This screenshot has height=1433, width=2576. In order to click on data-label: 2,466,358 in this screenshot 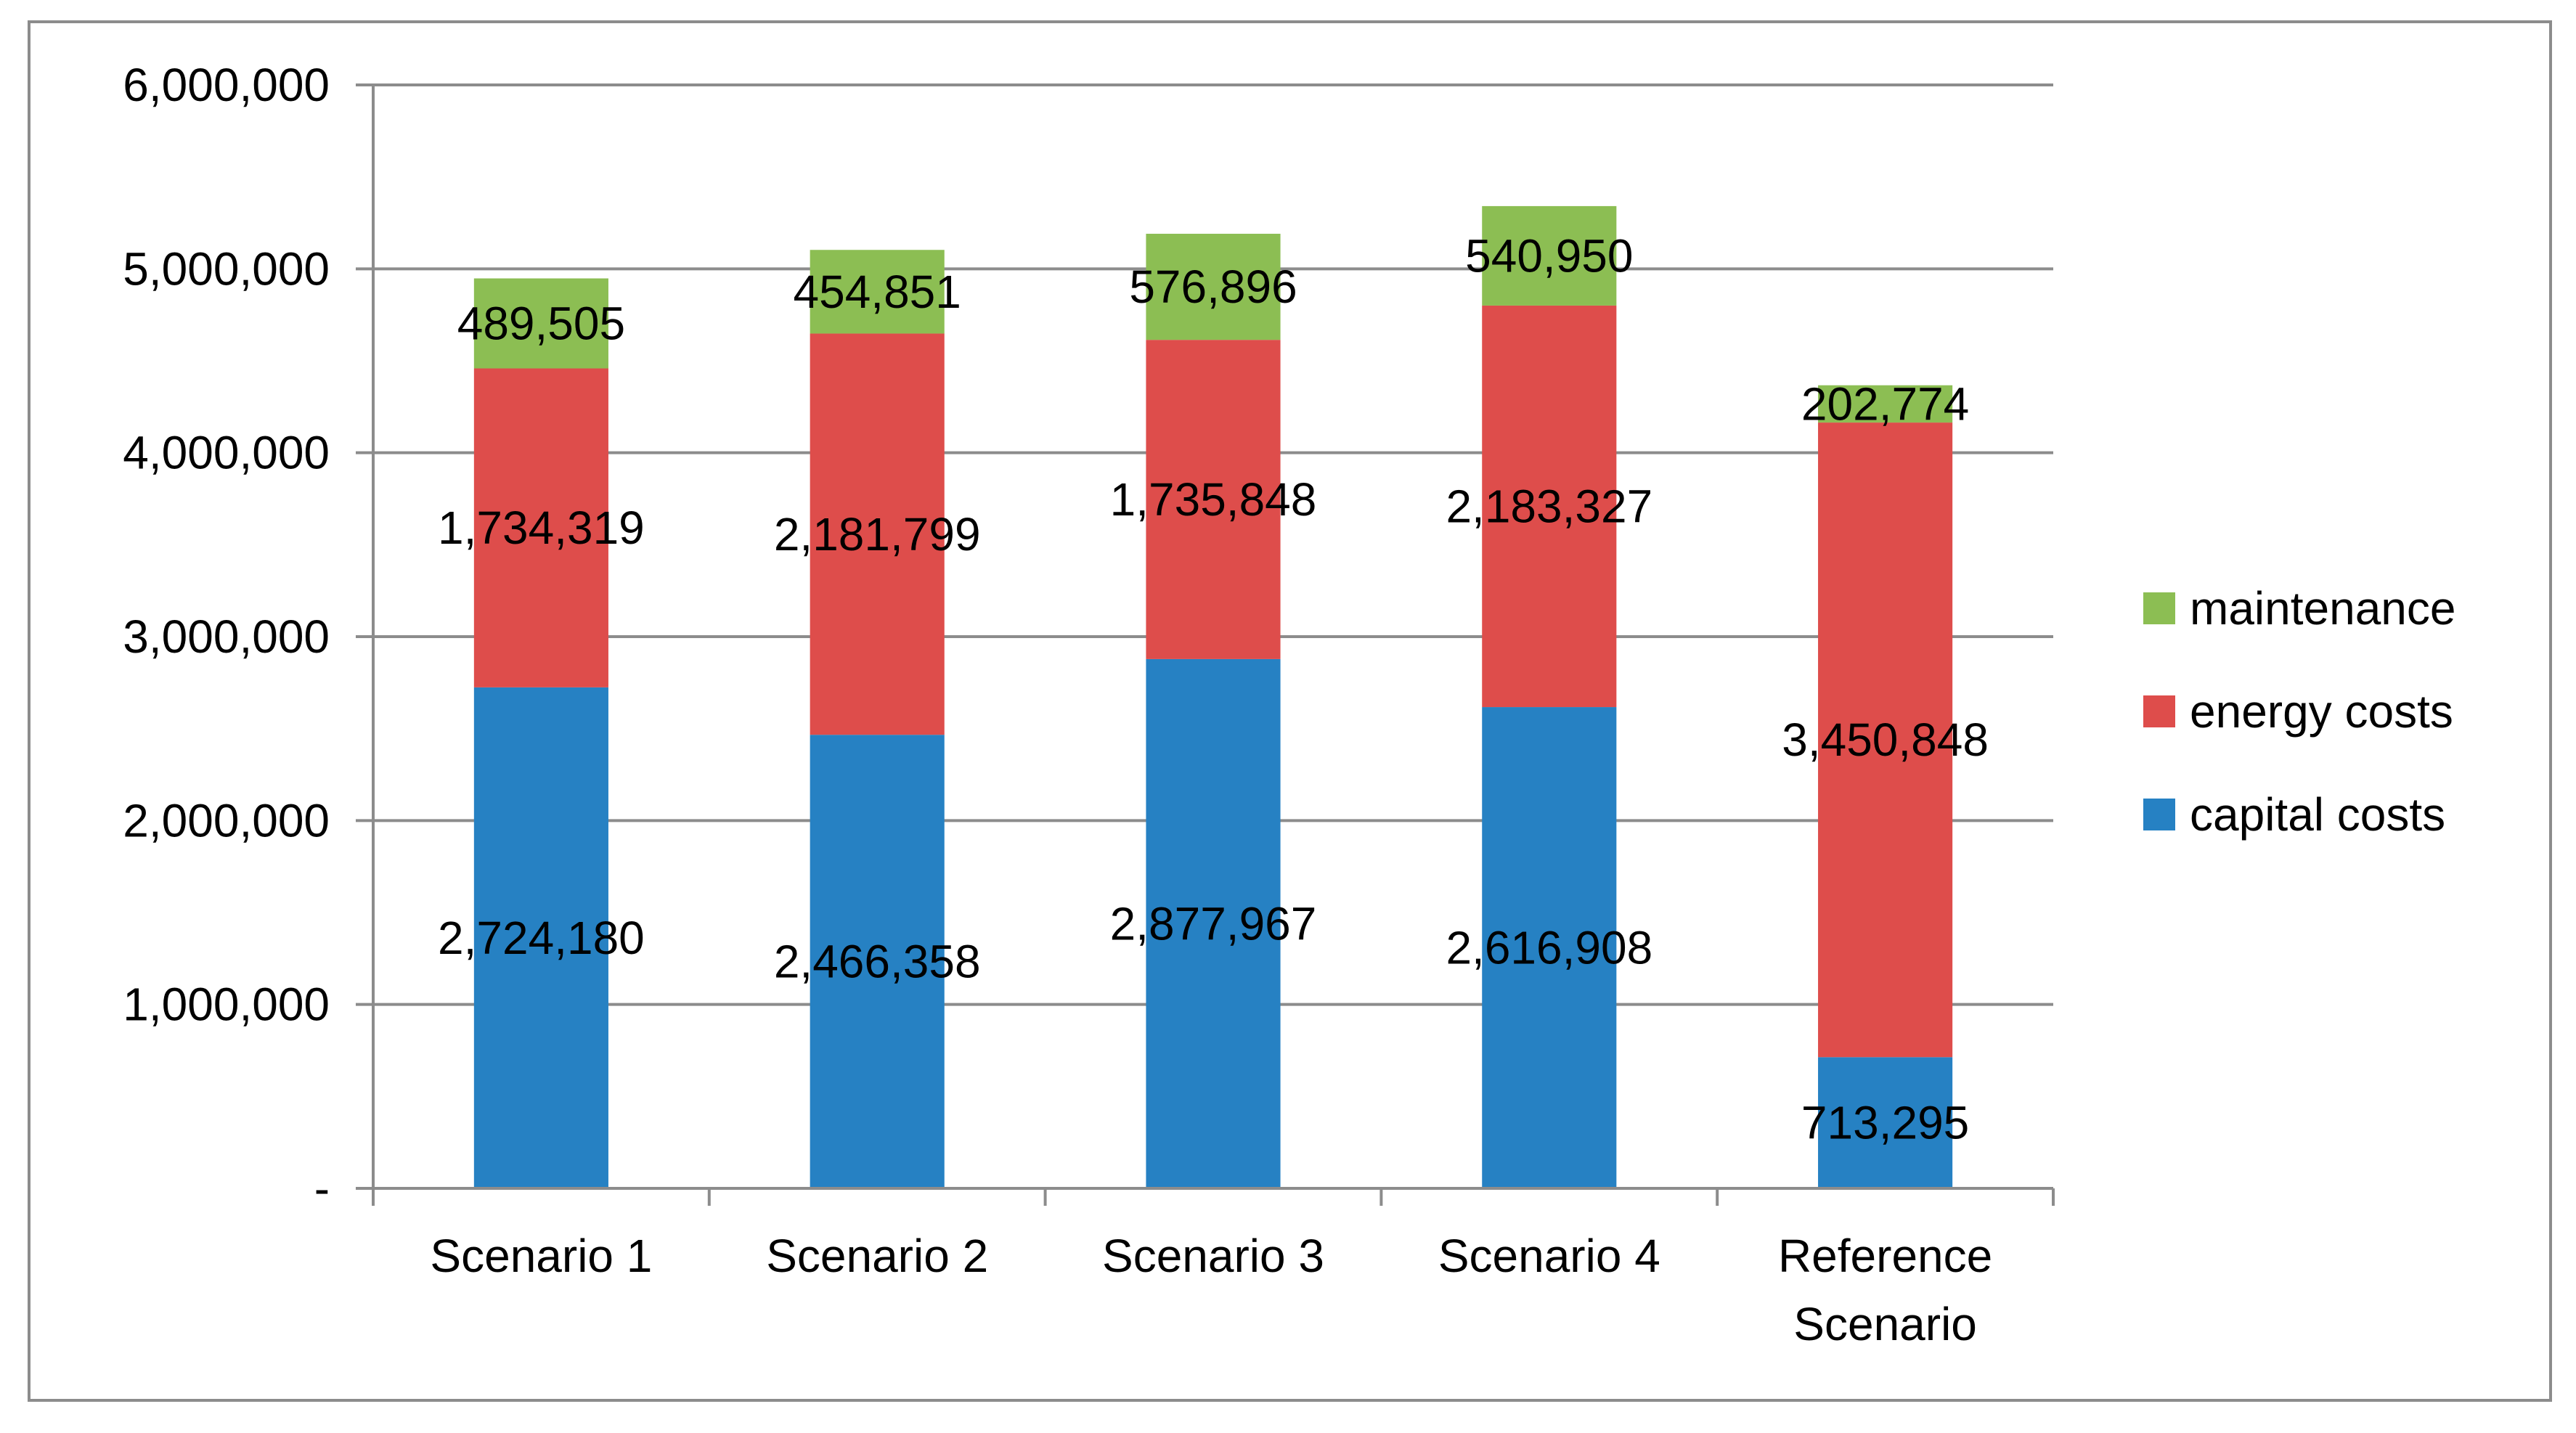, I will do `click(877, 962)`.